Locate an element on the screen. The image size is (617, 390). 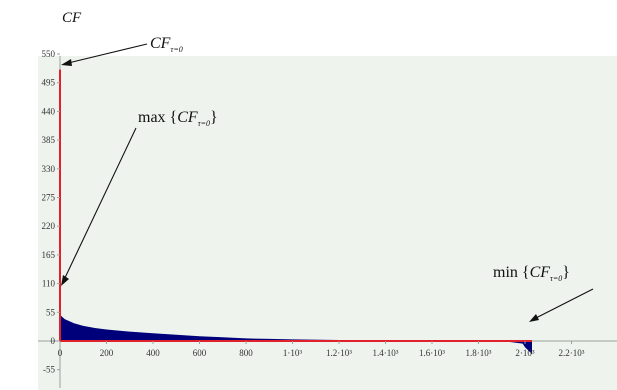
y-tick-label: 440 is located at coordinates (49, 111).